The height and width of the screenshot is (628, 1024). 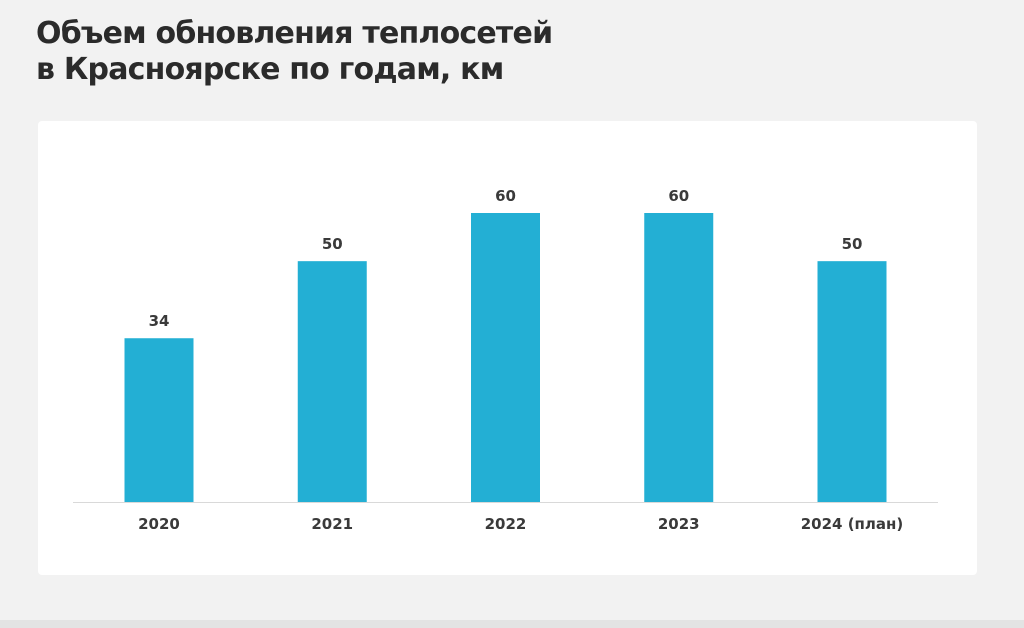 What do you see at coordinates (332, 381) in the screenshot?
I see `bar-2021` at bounding box center [332, 381].